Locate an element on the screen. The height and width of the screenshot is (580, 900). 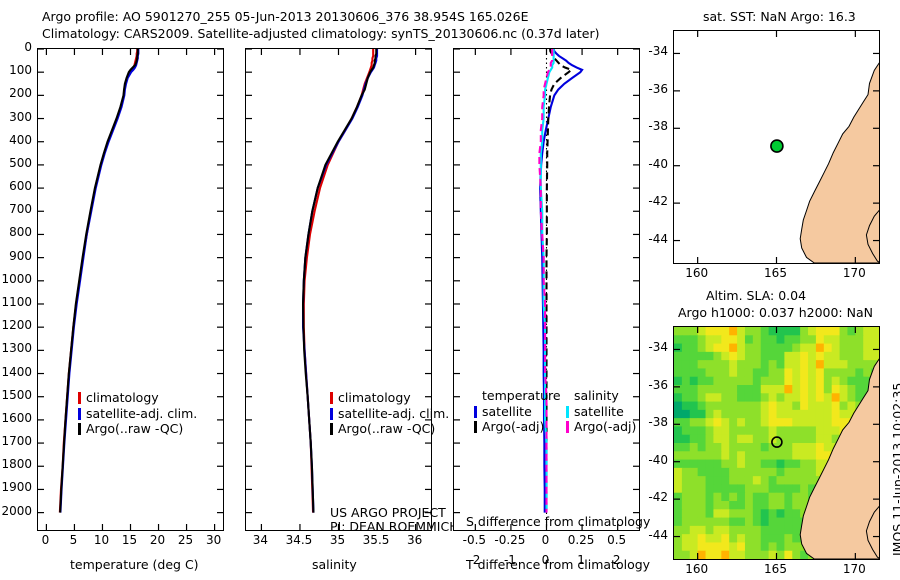
topmap-ytick--42: -42 is located at coordinates (658, 201).